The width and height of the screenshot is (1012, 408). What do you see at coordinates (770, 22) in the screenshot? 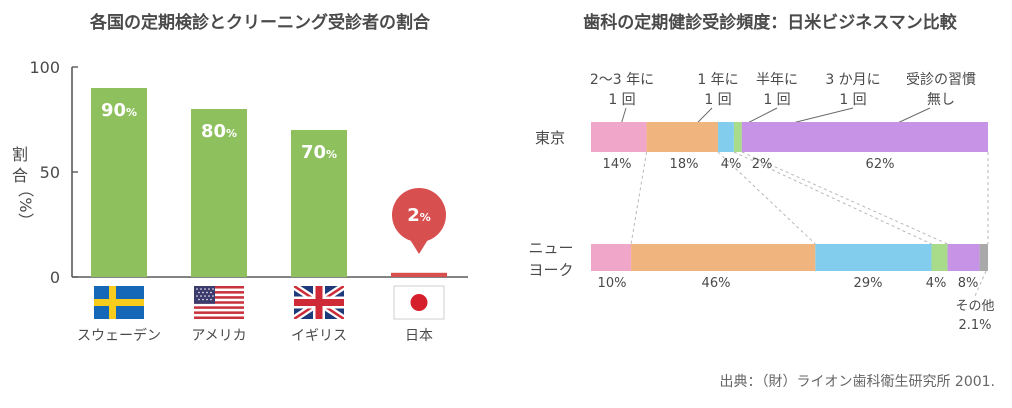
I see `right-chart-title: 歯科の定期健診受診頻度：日米ビジネスマン比較` at bounding box center [770, 22].